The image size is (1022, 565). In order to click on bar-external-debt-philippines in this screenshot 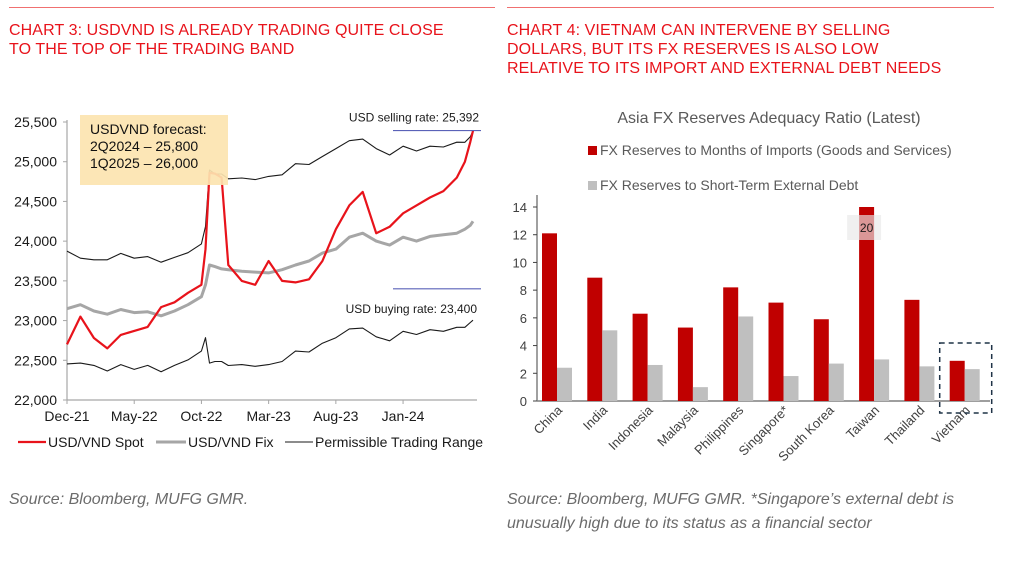, I will do `click(746, 358)`.